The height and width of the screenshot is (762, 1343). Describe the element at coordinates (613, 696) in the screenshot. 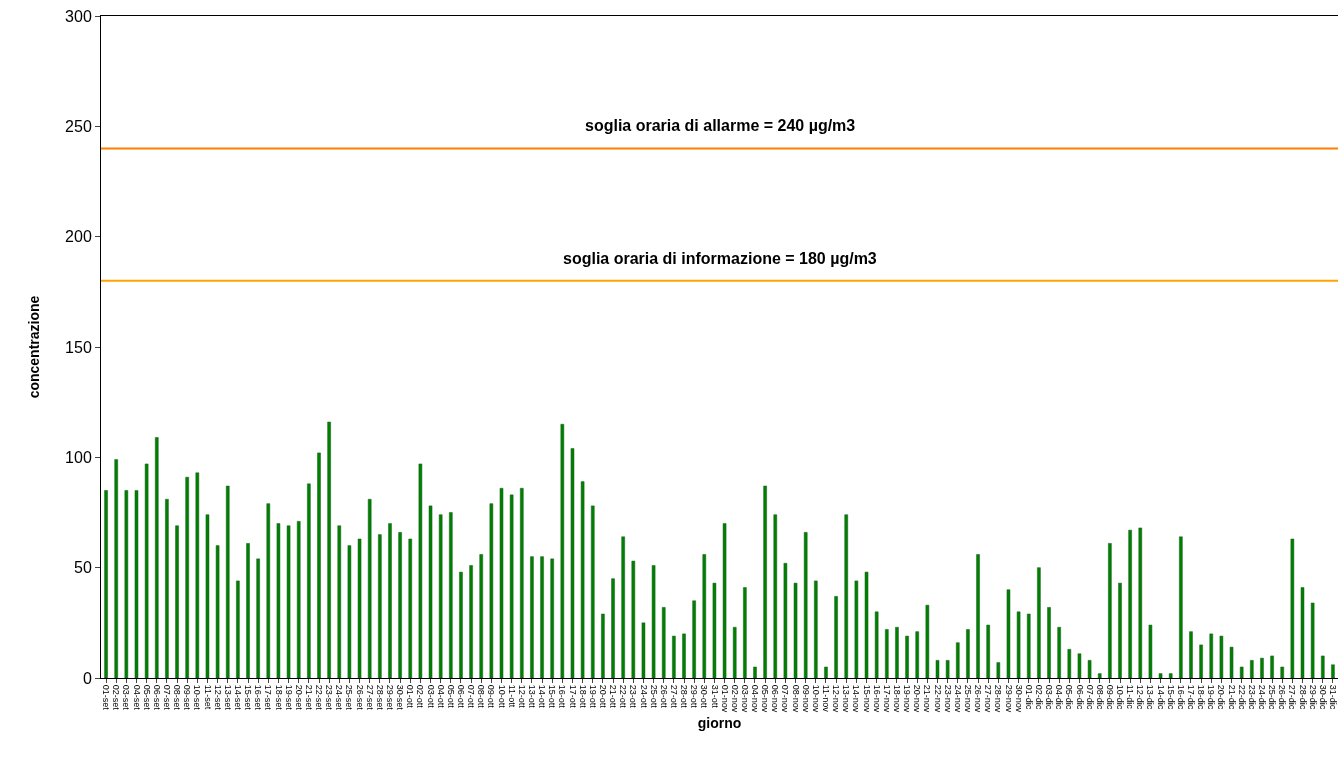

I see `x-tick-label: 21-ott` at that location.